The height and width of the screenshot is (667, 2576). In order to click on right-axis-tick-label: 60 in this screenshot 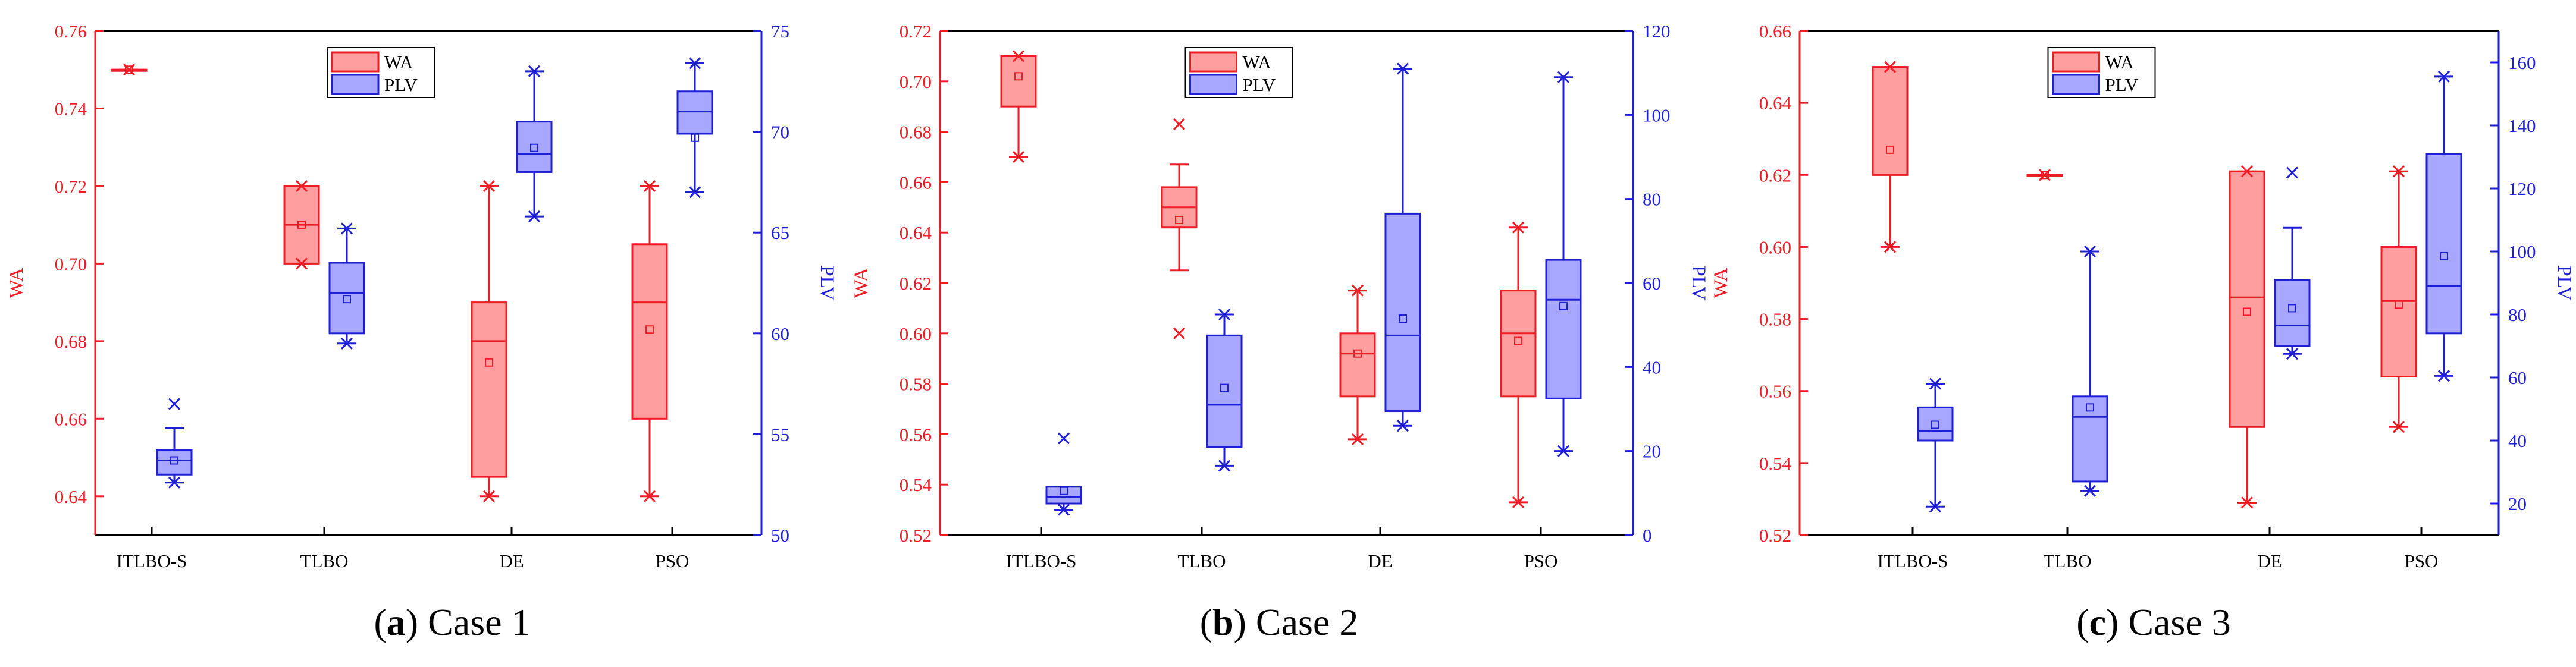, I will do `click(1652, 283)`.